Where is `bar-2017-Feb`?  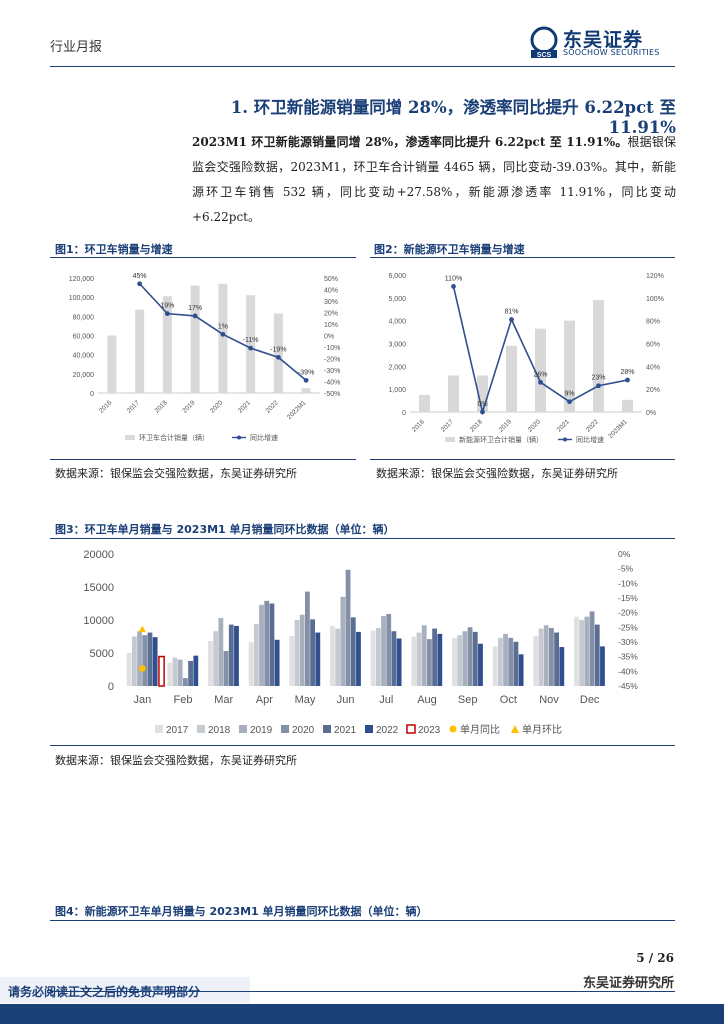
bar-2017-Feb is located at coordinates (170, 674).